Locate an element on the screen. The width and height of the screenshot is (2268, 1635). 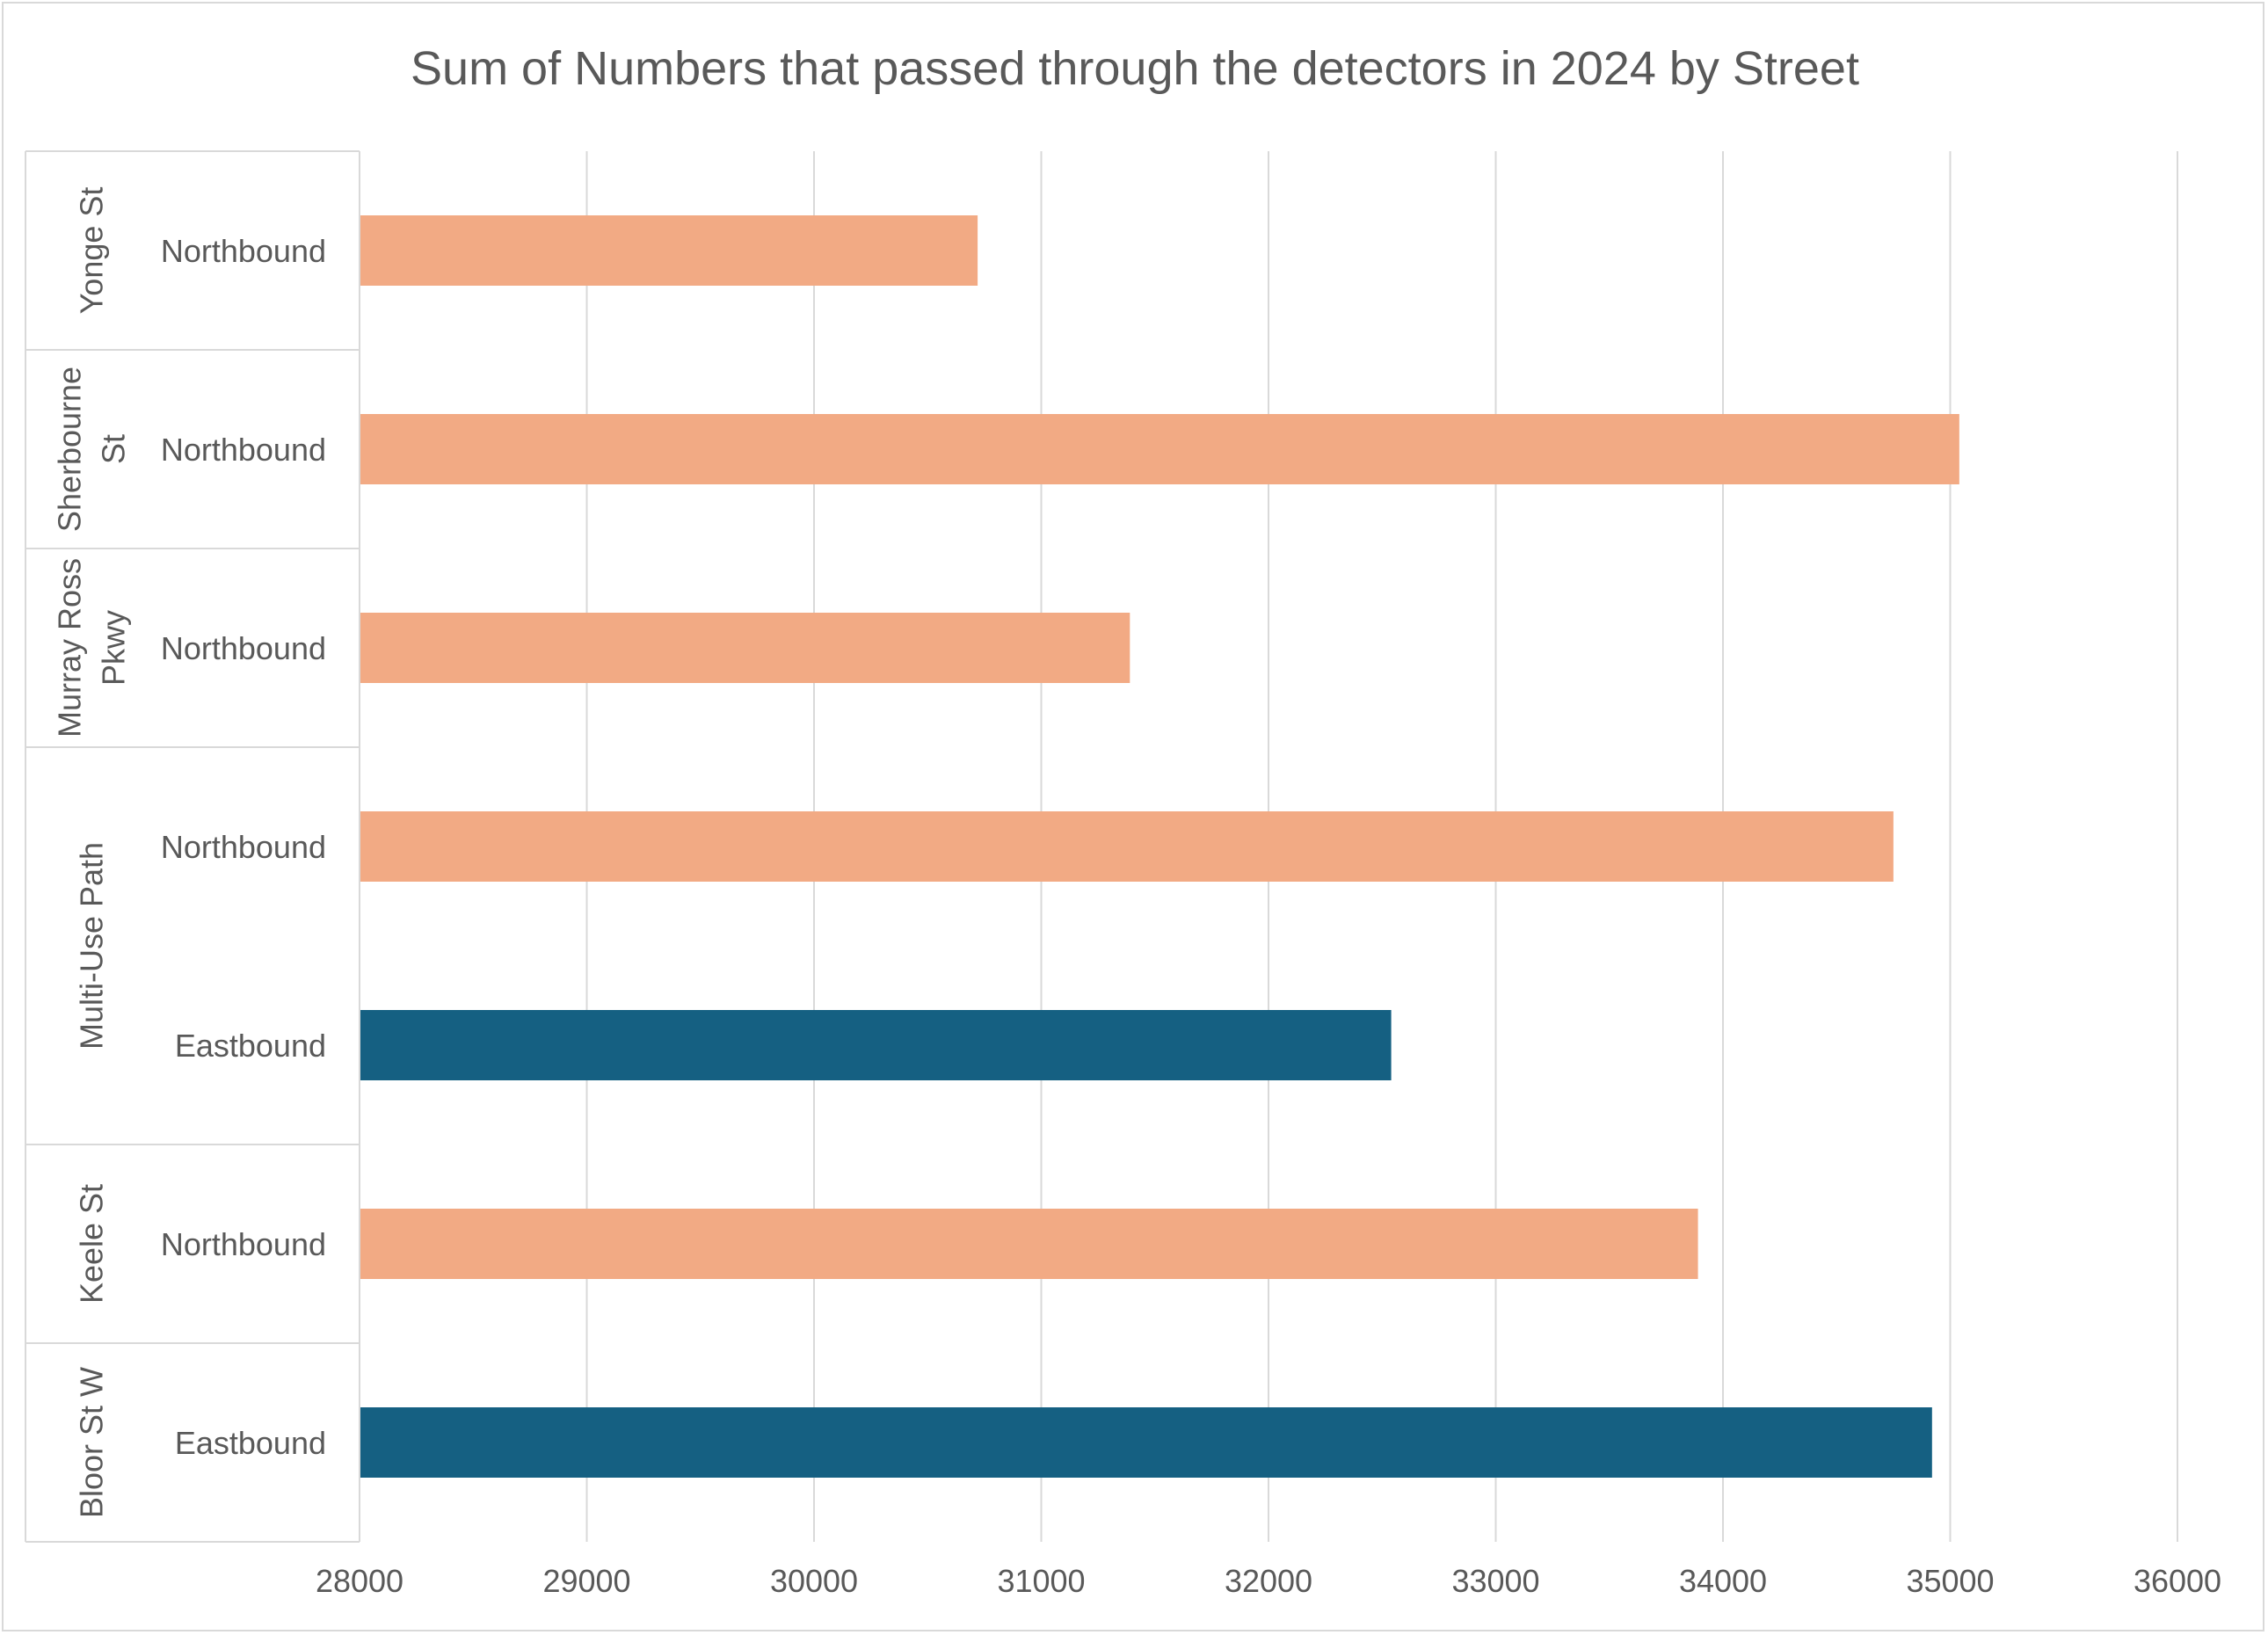
street-label: Murray Ross is located at coordinates (70, 648).